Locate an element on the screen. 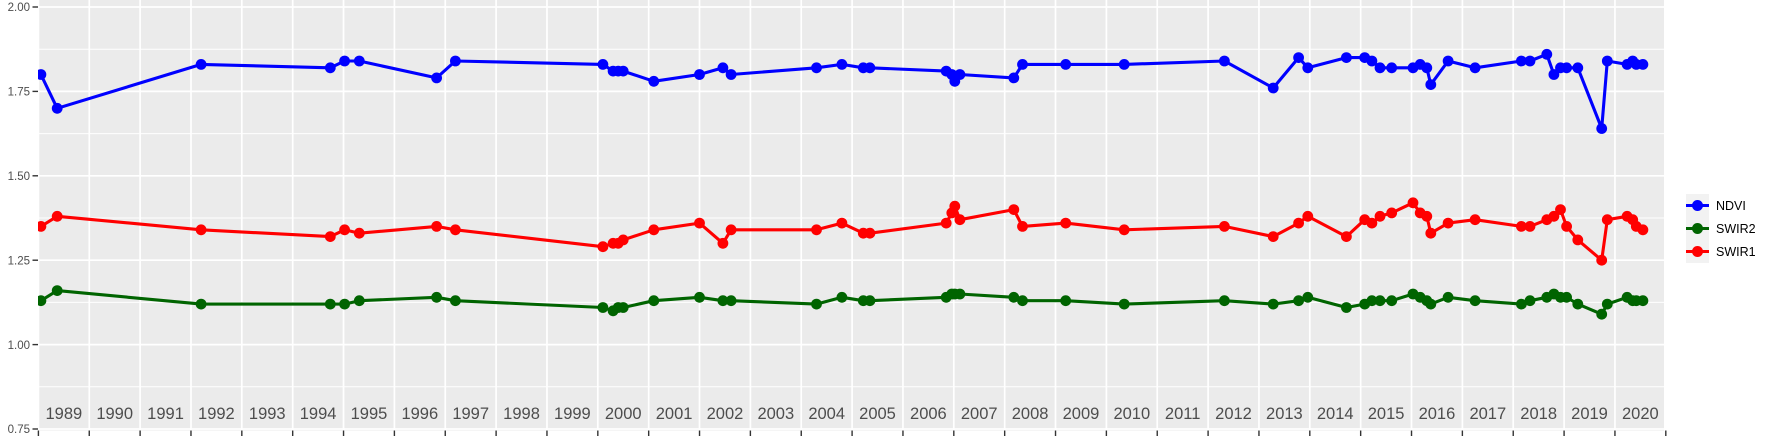 The image size is (1773, 442). svg-text: 2000 is located at coordinates (623, 414).